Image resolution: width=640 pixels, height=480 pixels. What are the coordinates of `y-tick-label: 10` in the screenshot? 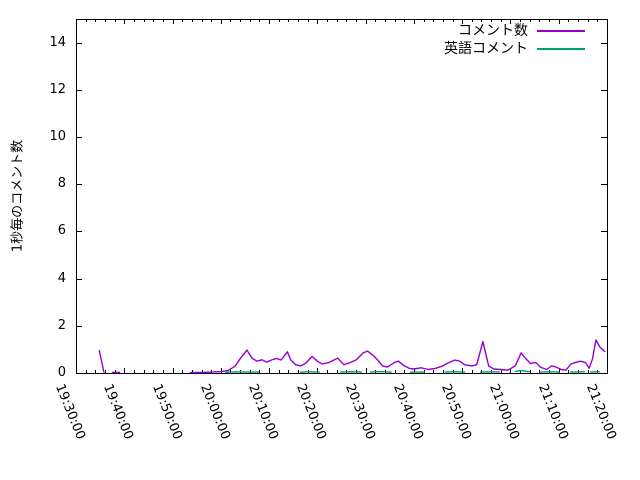 It's located at (57, 136).